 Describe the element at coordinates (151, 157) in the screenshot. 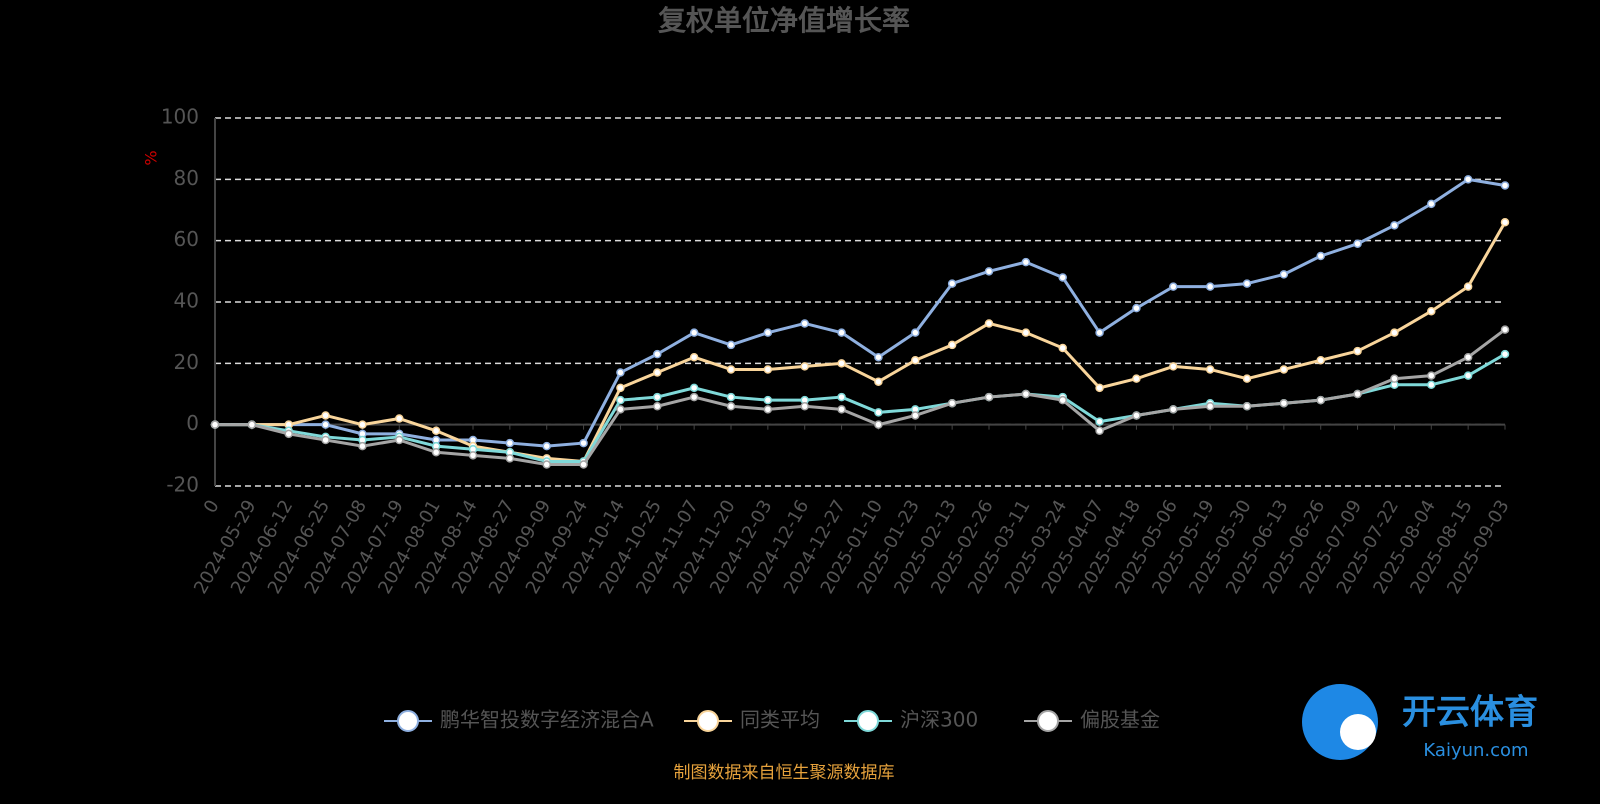

I see `y-axis-label: %` at that location.